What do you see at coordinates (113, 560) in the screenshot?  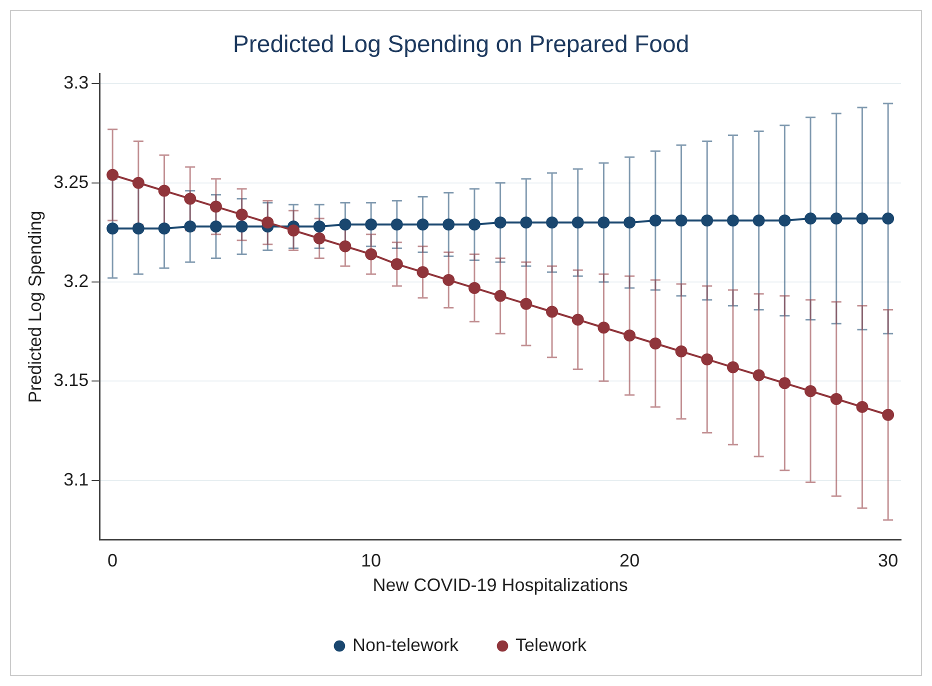 I see `x-tick-label: 0` at bounding box center [113, 560].